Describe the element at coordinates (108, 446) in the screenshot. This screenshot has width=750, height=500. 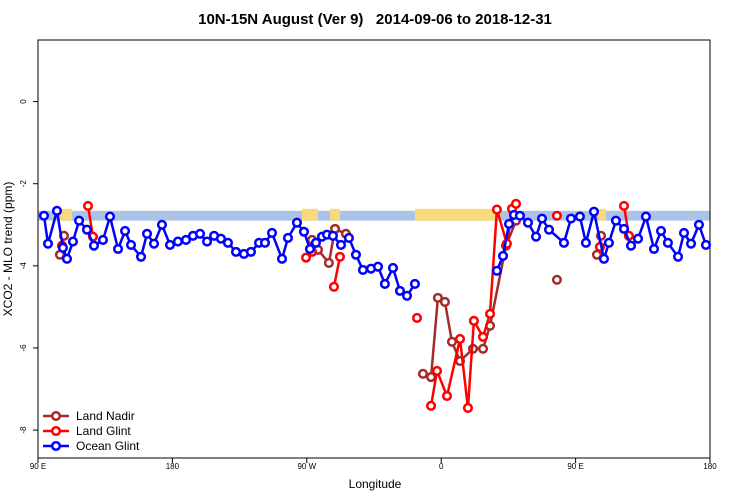
I see `legend-label: Ocean Glint` at that location.